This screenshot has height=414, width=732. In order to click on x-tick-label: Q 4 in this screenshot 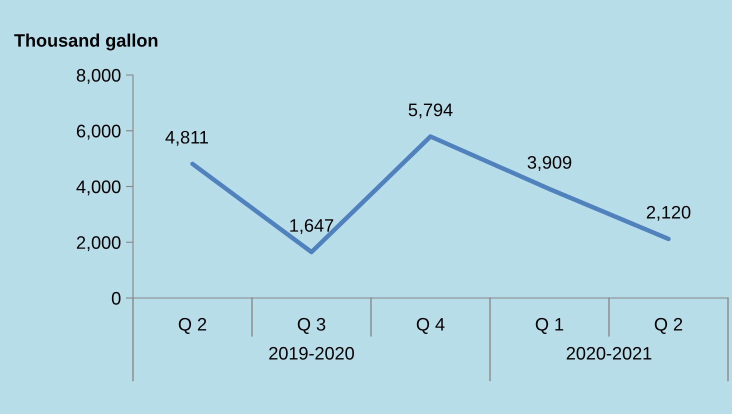, I will do `click(430, 326)`.